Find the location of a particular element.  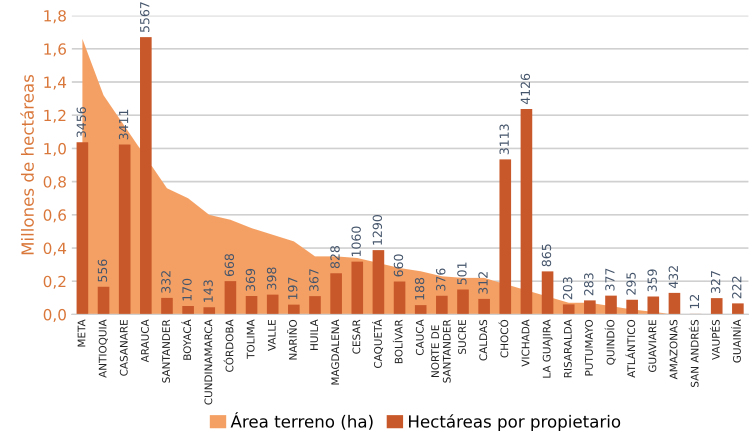

x-tick-label: GUAVIARE is located at coordinates (652, 346).